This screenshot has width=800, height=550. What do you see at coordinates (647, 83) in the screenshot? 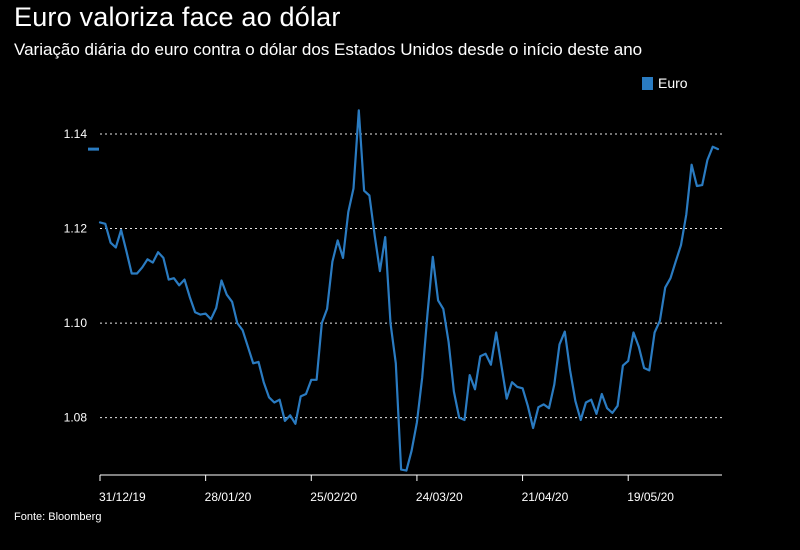
I see `legend-swatch` at bounding box center [647, 83].